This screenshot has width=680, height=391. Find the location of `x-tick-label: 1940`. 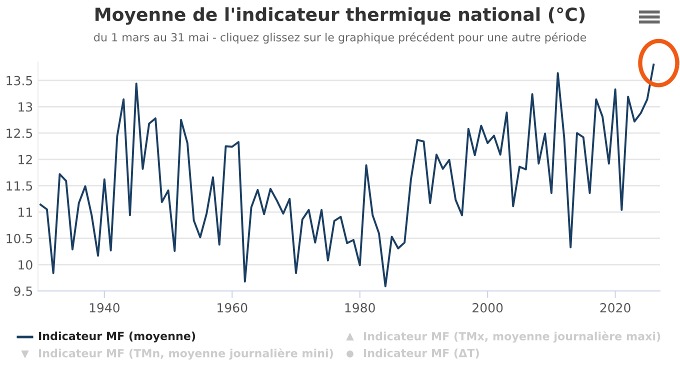

x-tick-label: 1940 is located at coordinates (105, 307).